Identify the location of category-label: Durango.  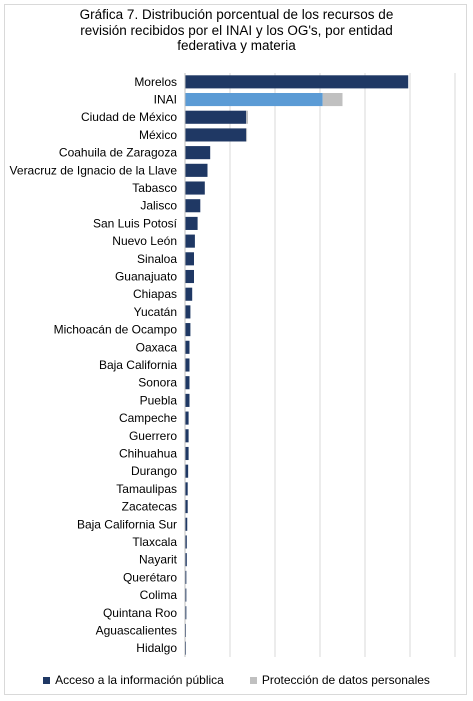
(154, 471).